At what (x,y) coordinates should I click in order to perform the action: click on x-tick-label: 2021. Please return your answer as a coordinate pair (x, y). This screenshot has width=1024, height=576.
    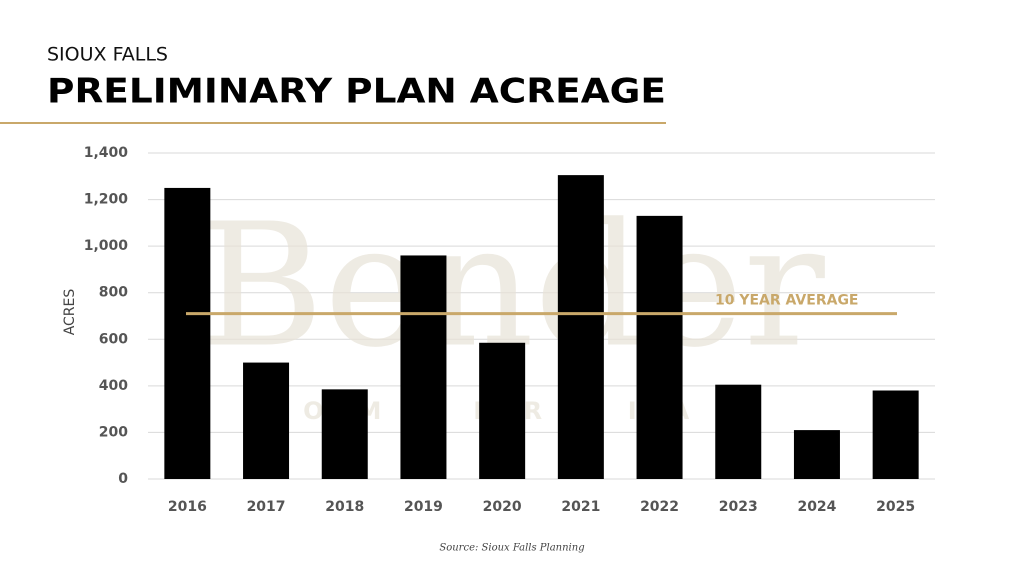
    Looking at the image, I should click on (580, 507).